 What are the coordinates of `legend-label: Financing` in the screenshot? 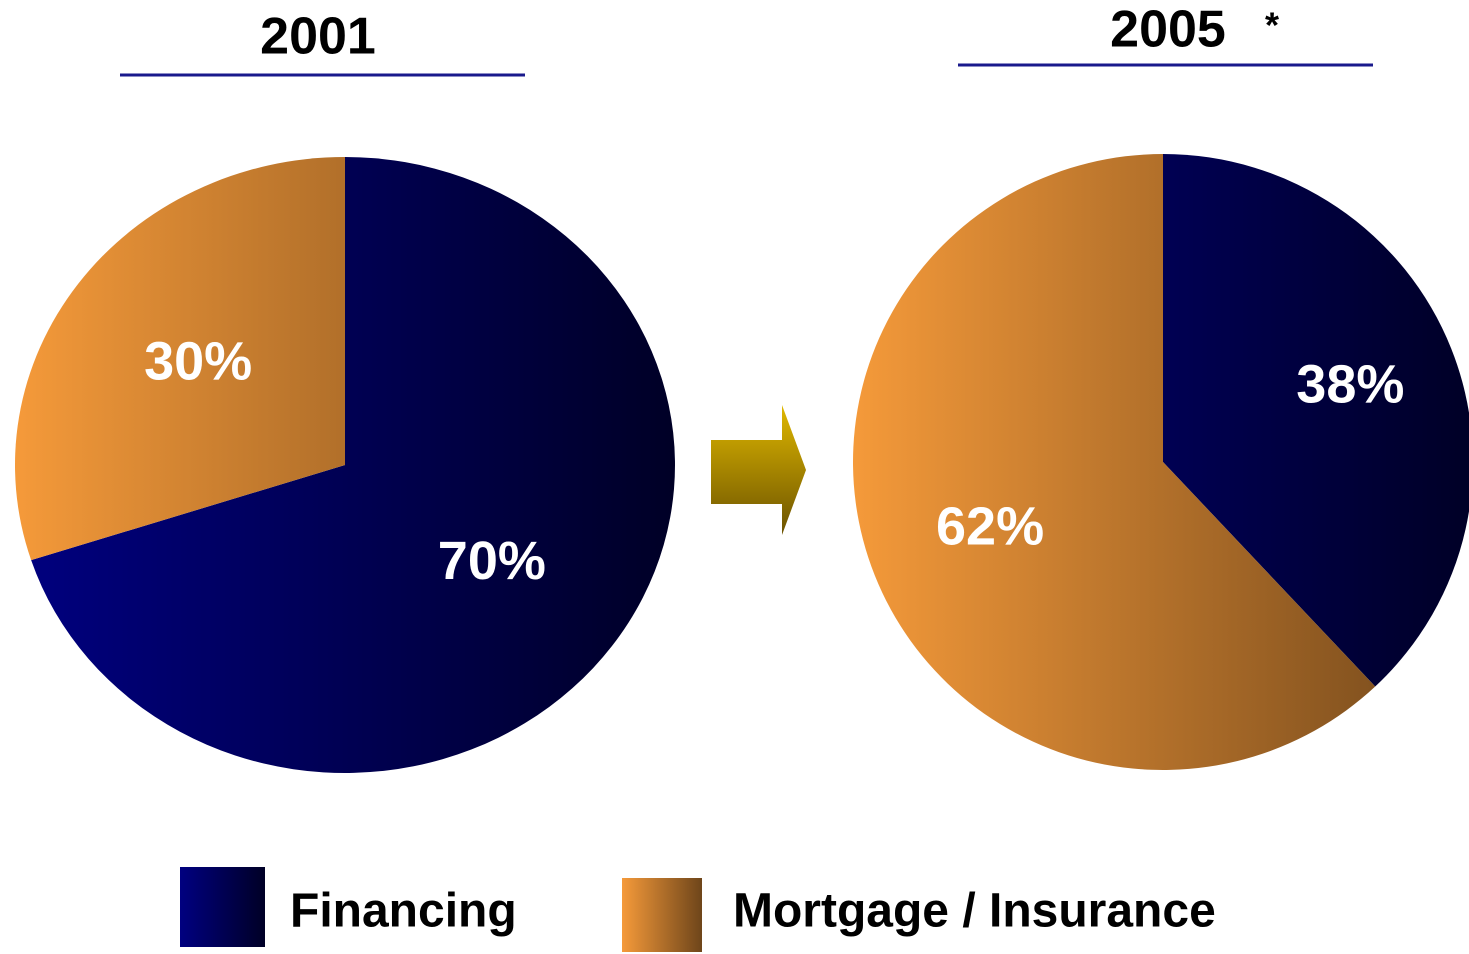 It's located at (403, 911).